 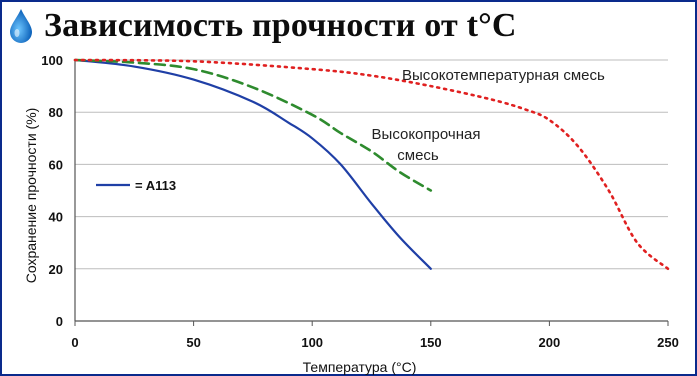 What do you see at coordinates (550, 342) in the screenshot?
I see `x-tick-label-200: 200` at bounding box center [550, 342].